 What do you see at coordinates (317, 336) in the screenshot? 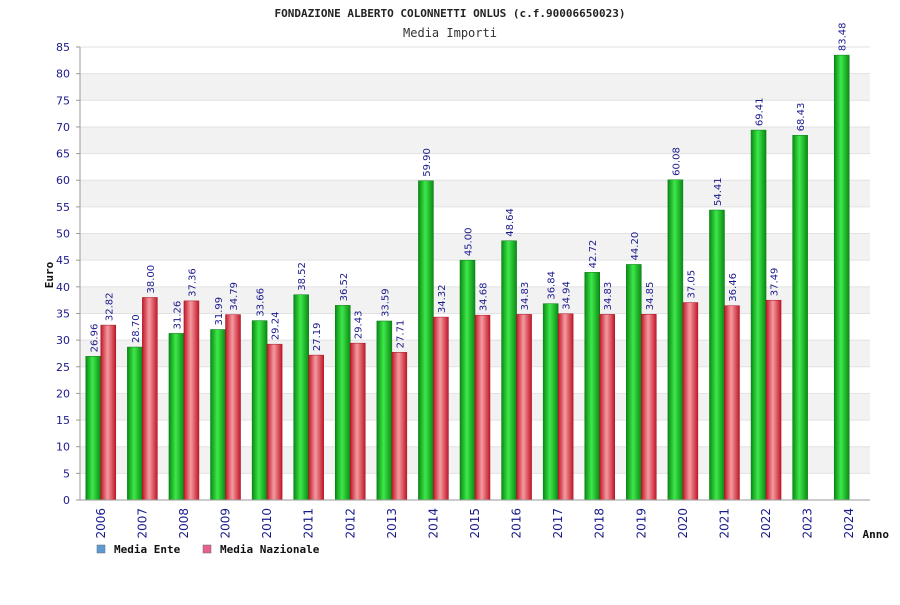
I see `data-label: 27.19` at bounding box center [317, 336].